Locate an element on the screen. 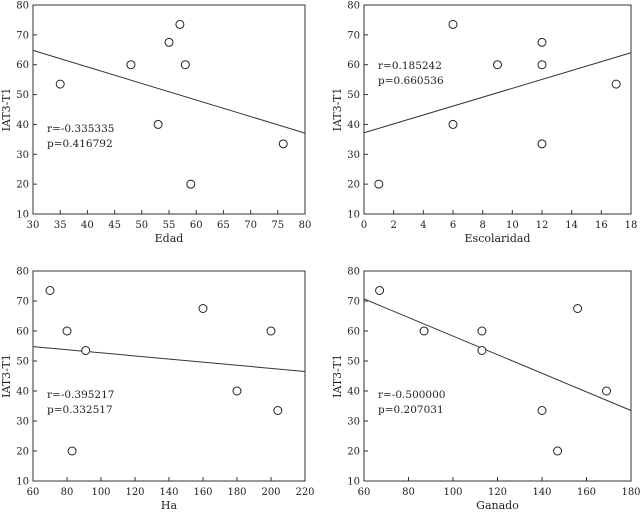 Image resolution: width=642 pixels, height=515 pixels. x-axis-label: Escolaridad is located at coordinates (498, 238).